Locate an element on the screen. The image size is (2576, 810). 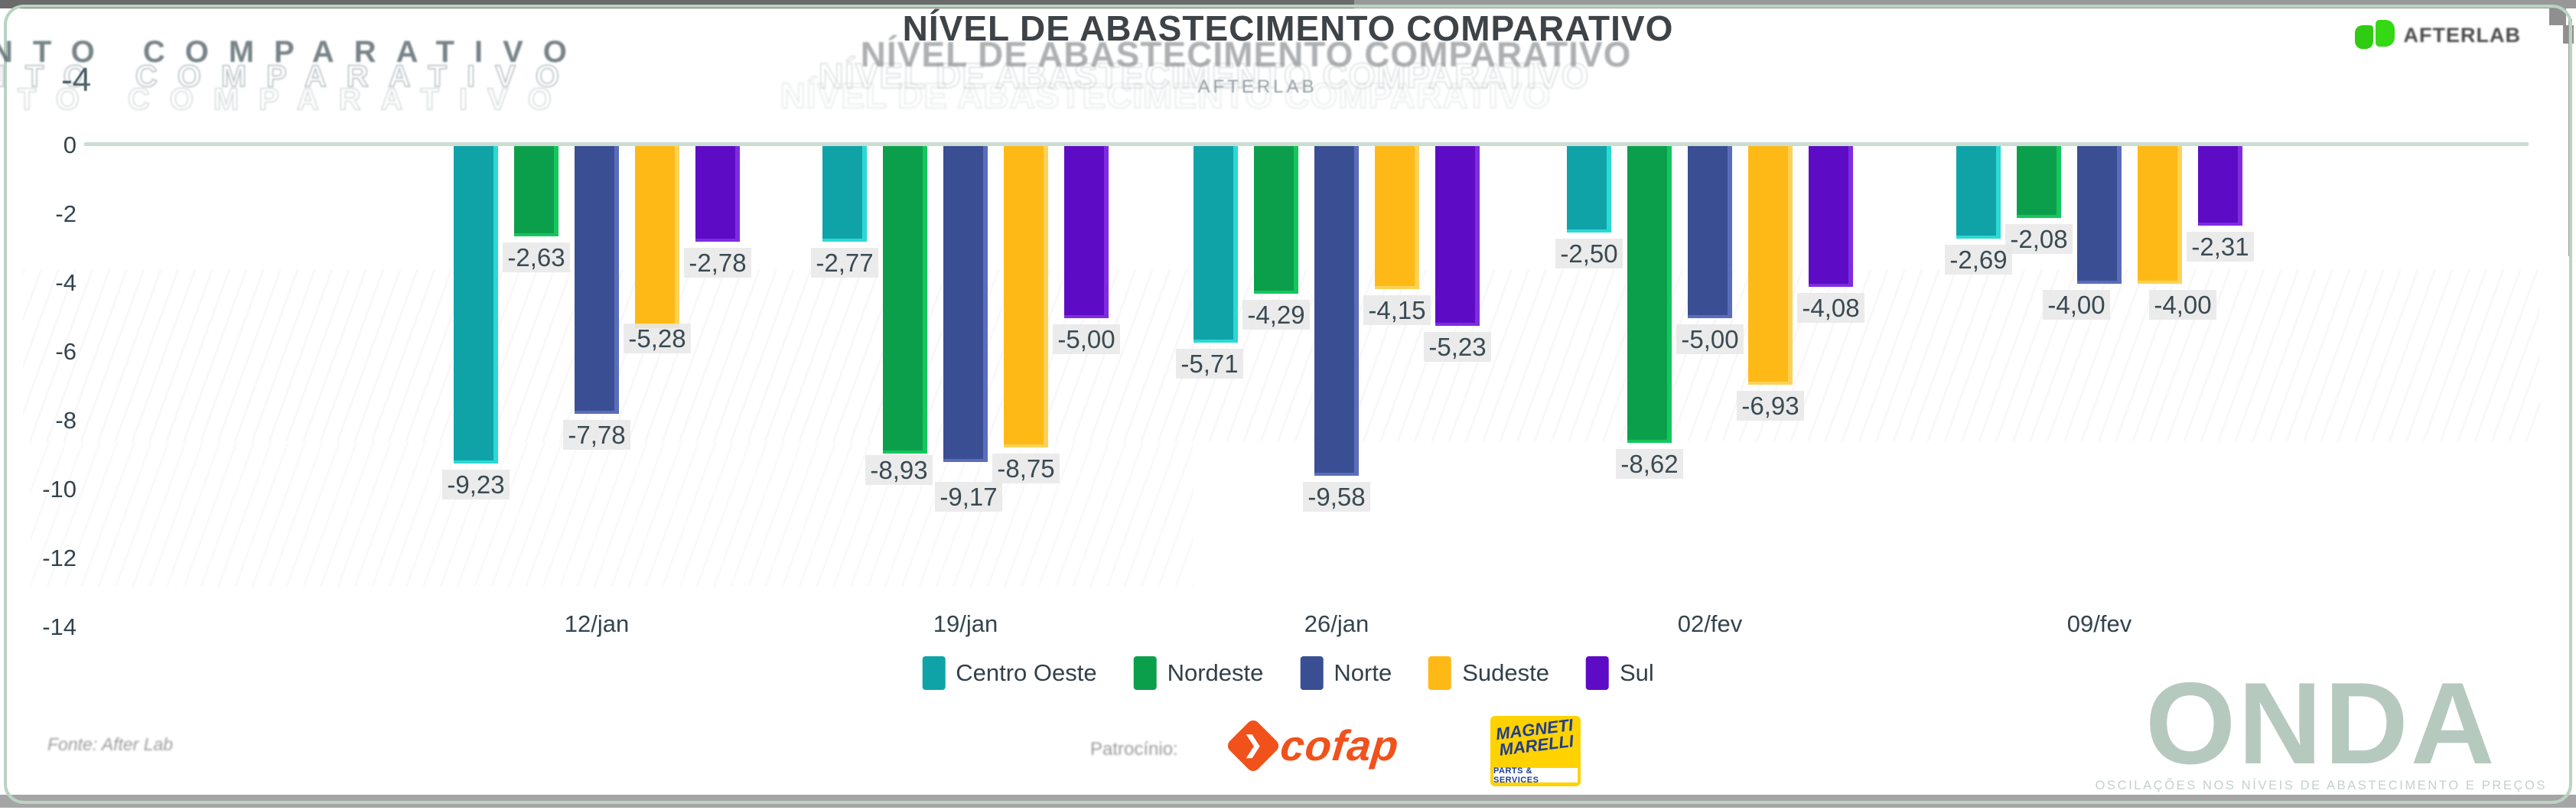
legend-item-sudeste: Sudeste is located at coordinates (1489, 673).